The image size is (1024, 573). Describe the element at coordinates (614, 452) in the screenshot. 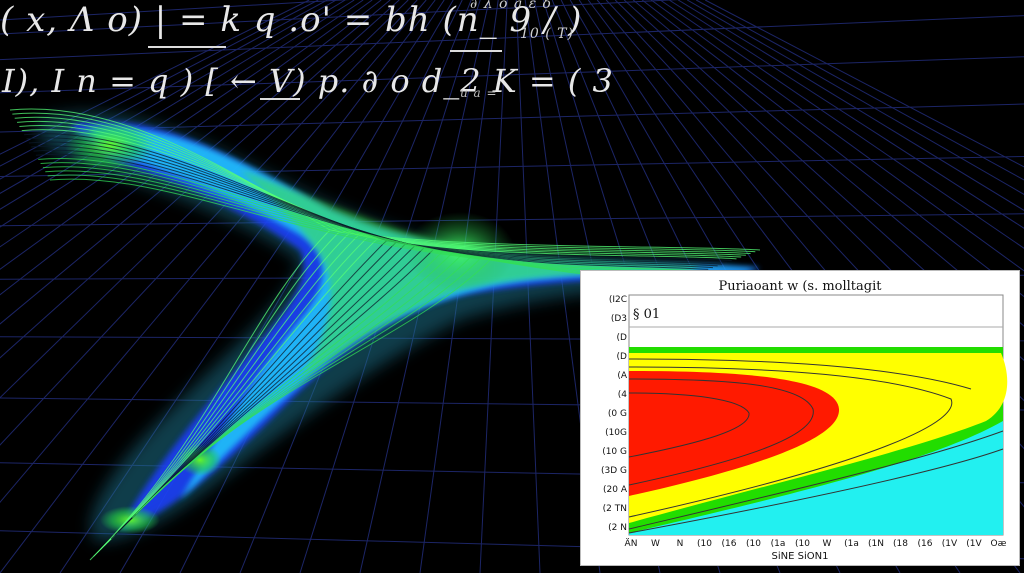

I see `inset-y-tick-label: (10 G` at that location.